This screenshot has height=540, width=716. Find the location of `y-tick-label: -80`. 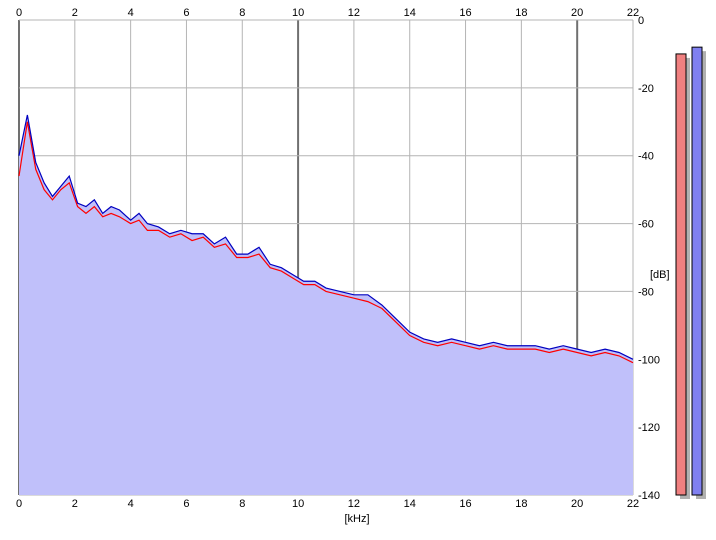

y-tick-label: -80 is located at coordinates (646, 292).